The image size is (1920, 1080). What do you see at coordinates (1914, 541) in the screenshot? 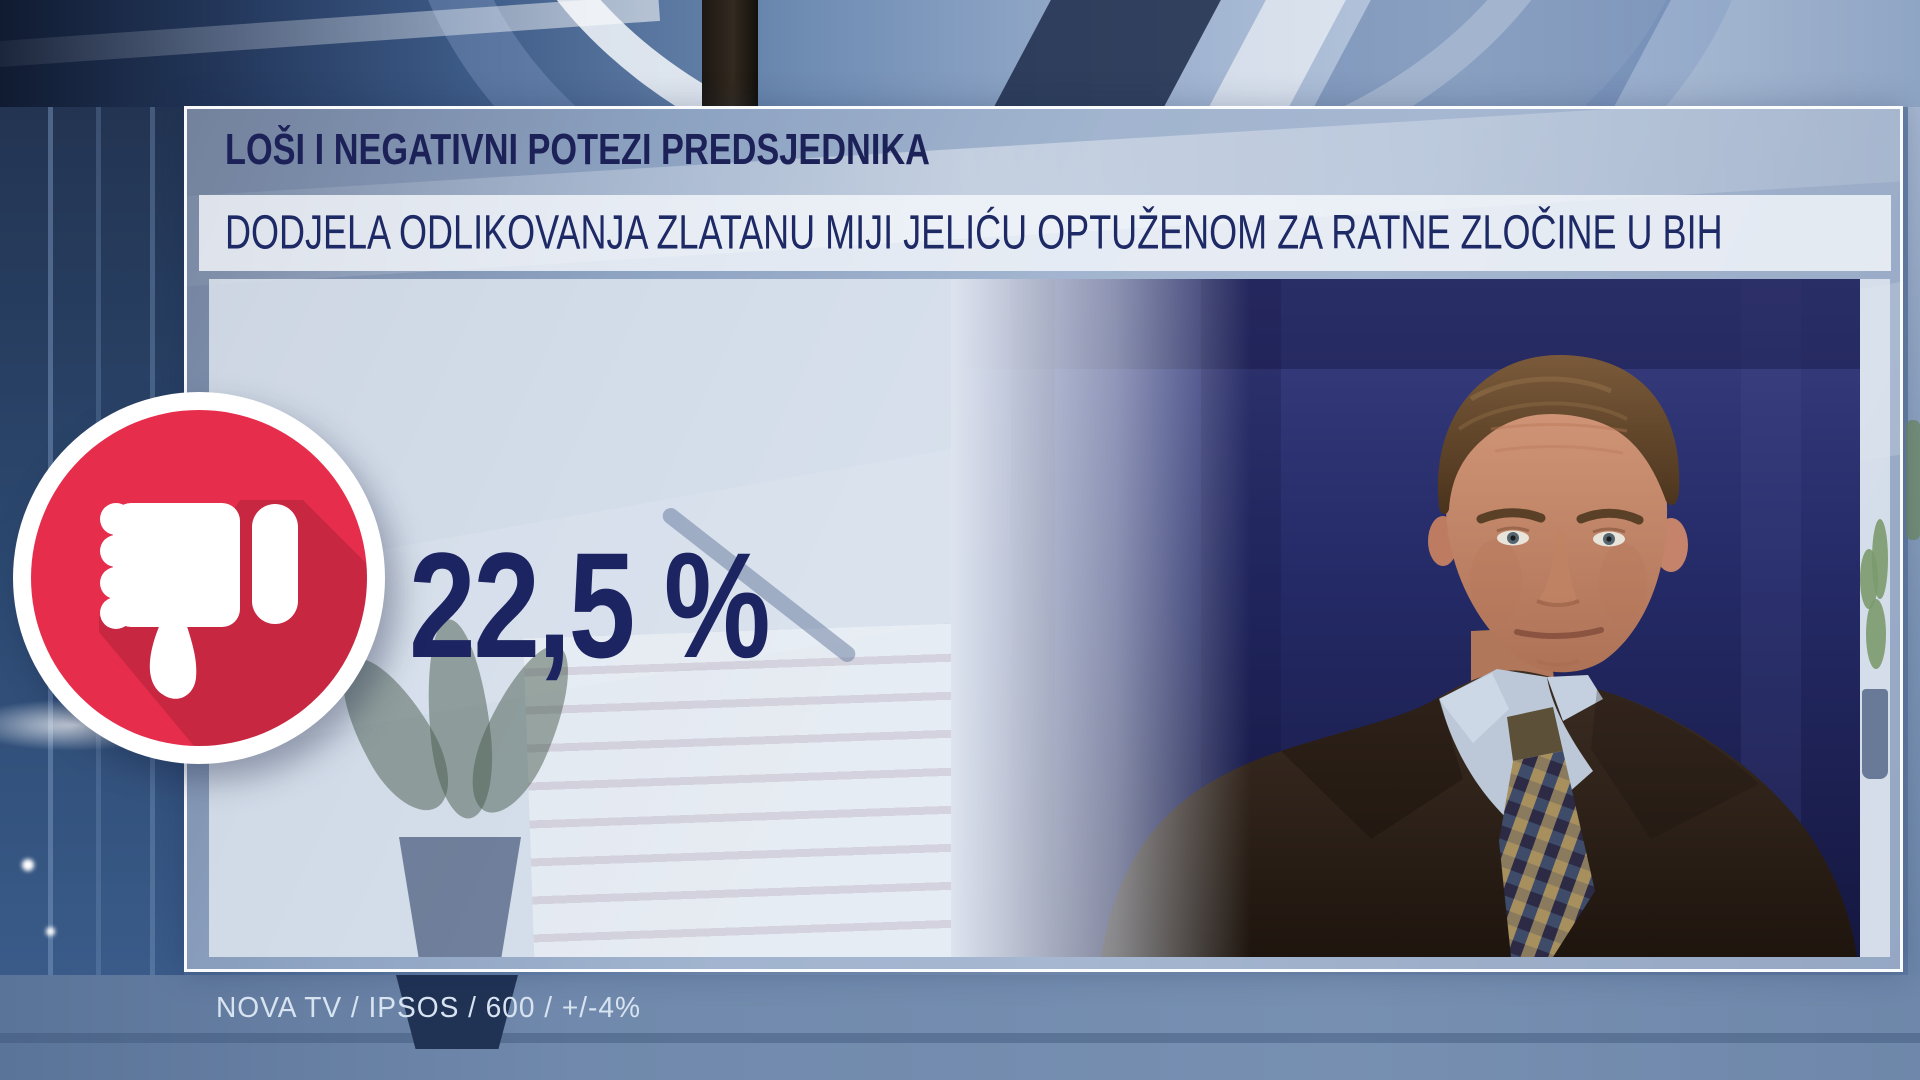
I see `studio-right-edge` at bounding box center [1914, 541].